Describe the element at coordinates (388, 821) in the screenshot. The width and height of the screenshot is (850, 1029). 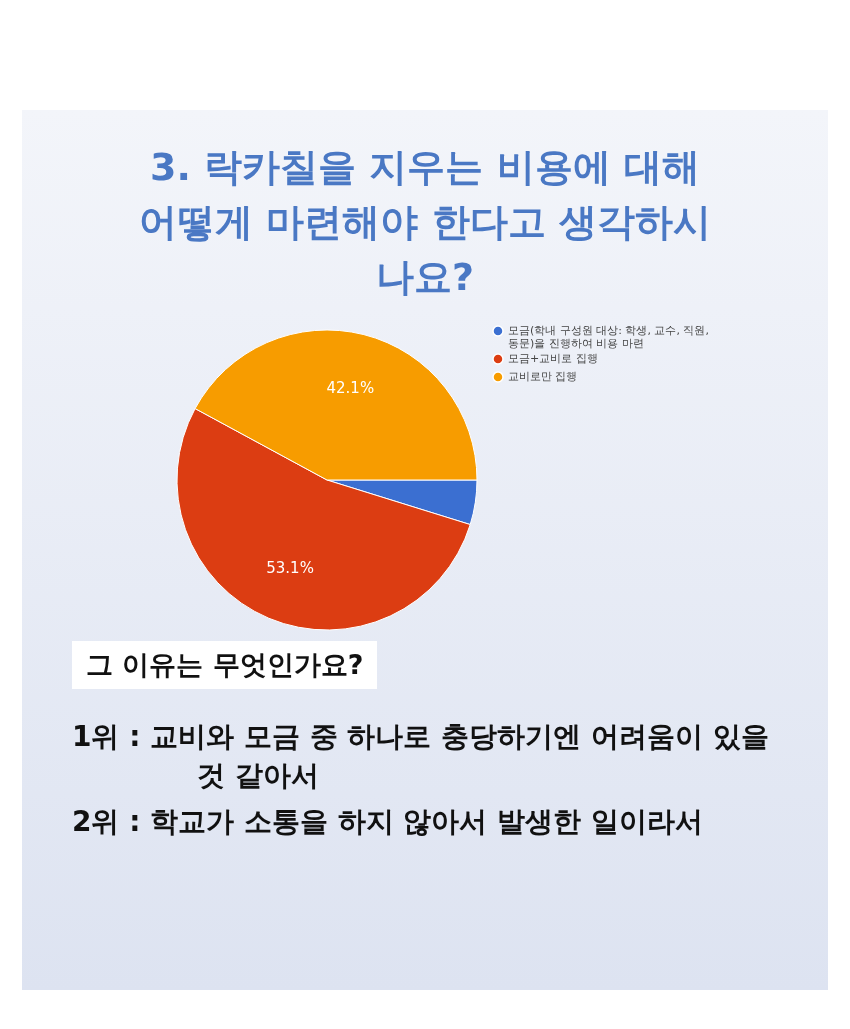
I see `text: 2위 : 학교가 소통을 하지 않아서 발생한 일이라서` at that location.